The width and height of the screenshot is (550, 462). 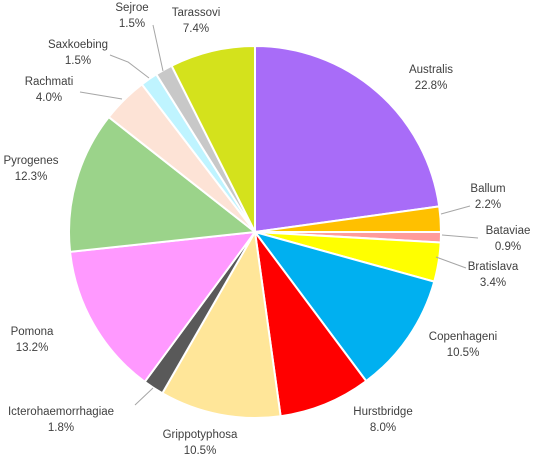 I want to click on slice-grippotyphosa, so click(x=221, y=323).